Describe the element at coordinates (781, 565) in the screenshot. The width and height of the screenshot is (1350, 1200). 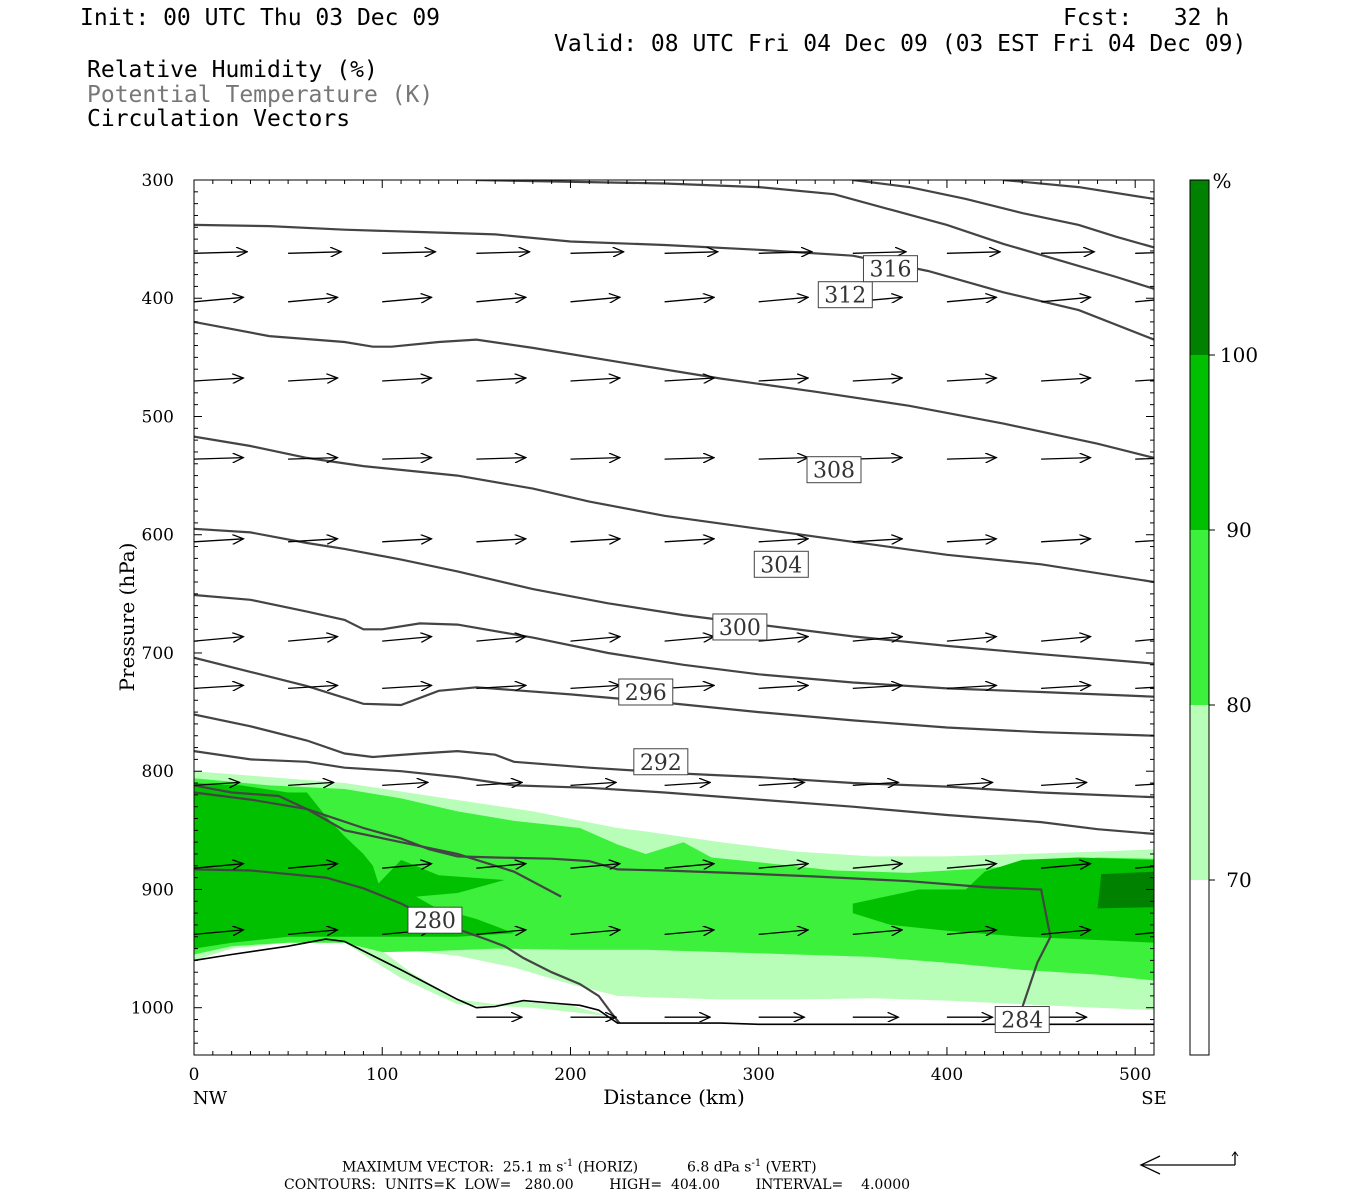
I see `contour-label-304: 304` at that location.